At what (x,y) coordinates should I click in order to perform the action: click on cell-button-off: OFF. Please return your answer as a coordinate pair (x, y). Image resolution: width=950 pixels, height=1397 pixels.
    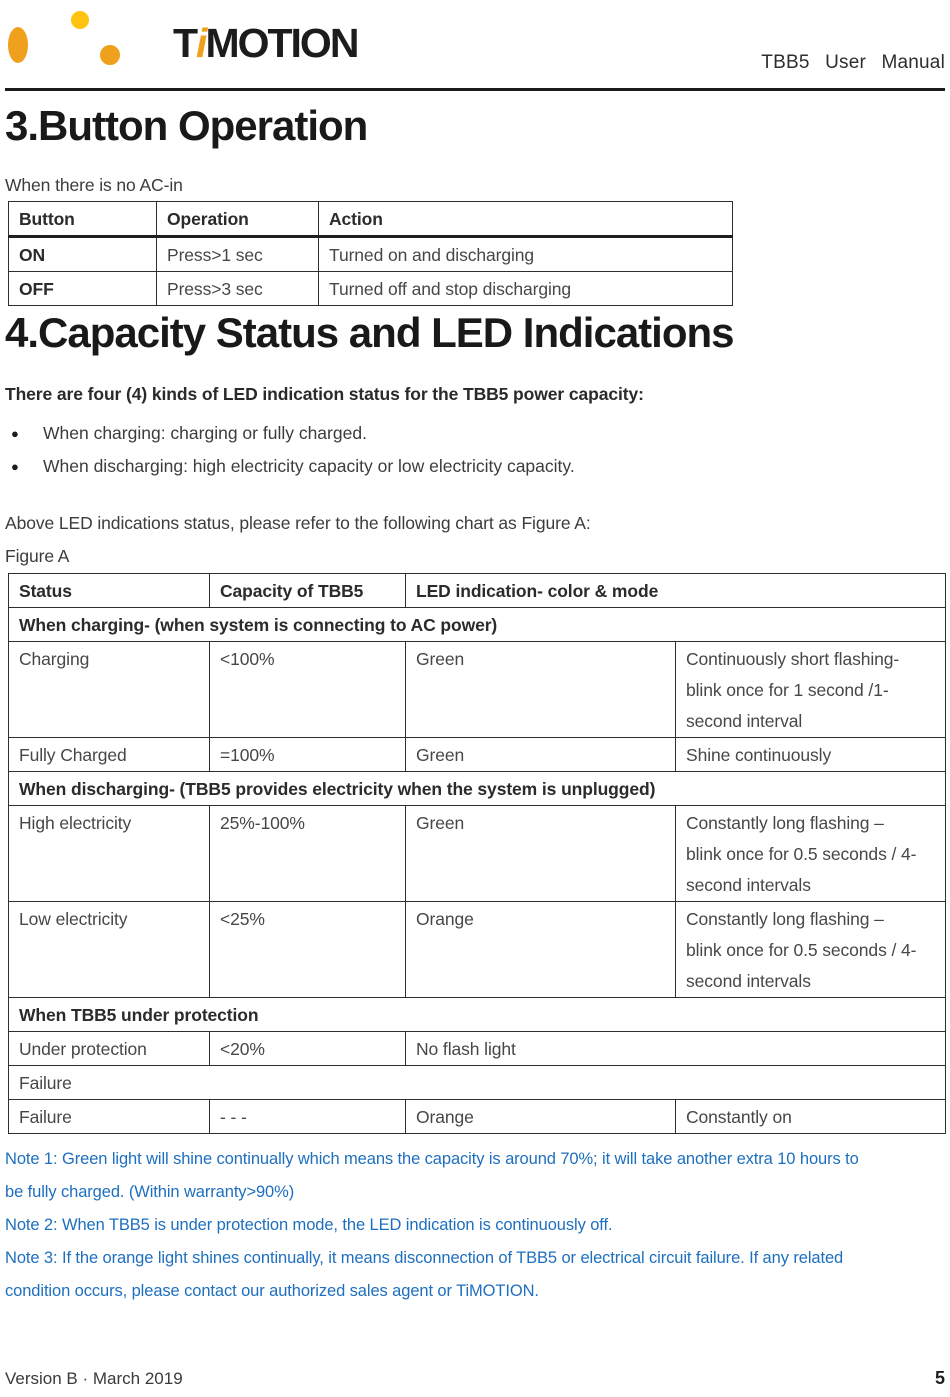
    Looking at the image, I should click on (82, 288).